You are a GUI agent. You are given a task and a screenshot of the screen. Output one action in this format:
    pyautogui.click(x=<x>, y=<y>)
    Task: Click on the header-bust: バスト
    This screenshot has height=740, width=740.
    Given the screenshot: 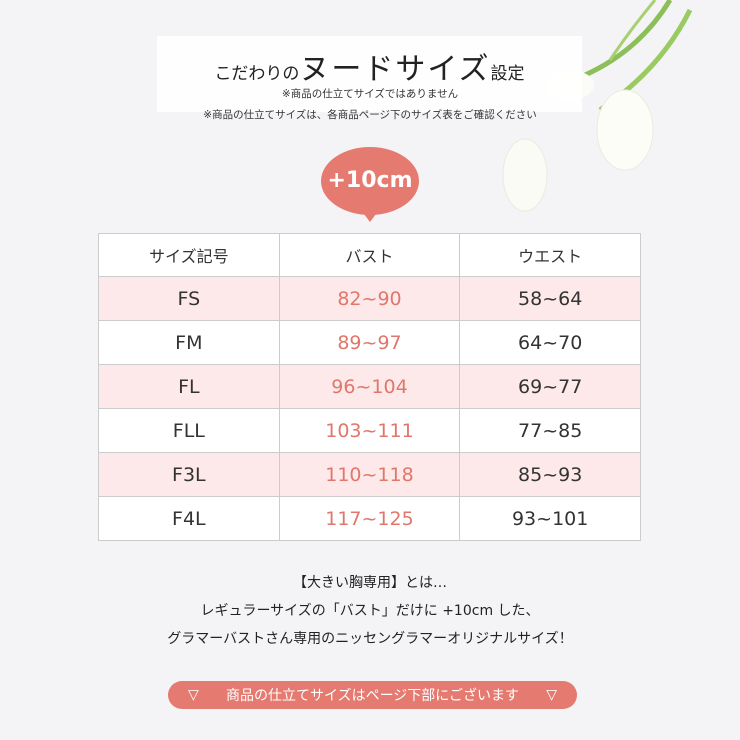 What is the action you would take?
    pyautogui.click(x=369, y=255)
    